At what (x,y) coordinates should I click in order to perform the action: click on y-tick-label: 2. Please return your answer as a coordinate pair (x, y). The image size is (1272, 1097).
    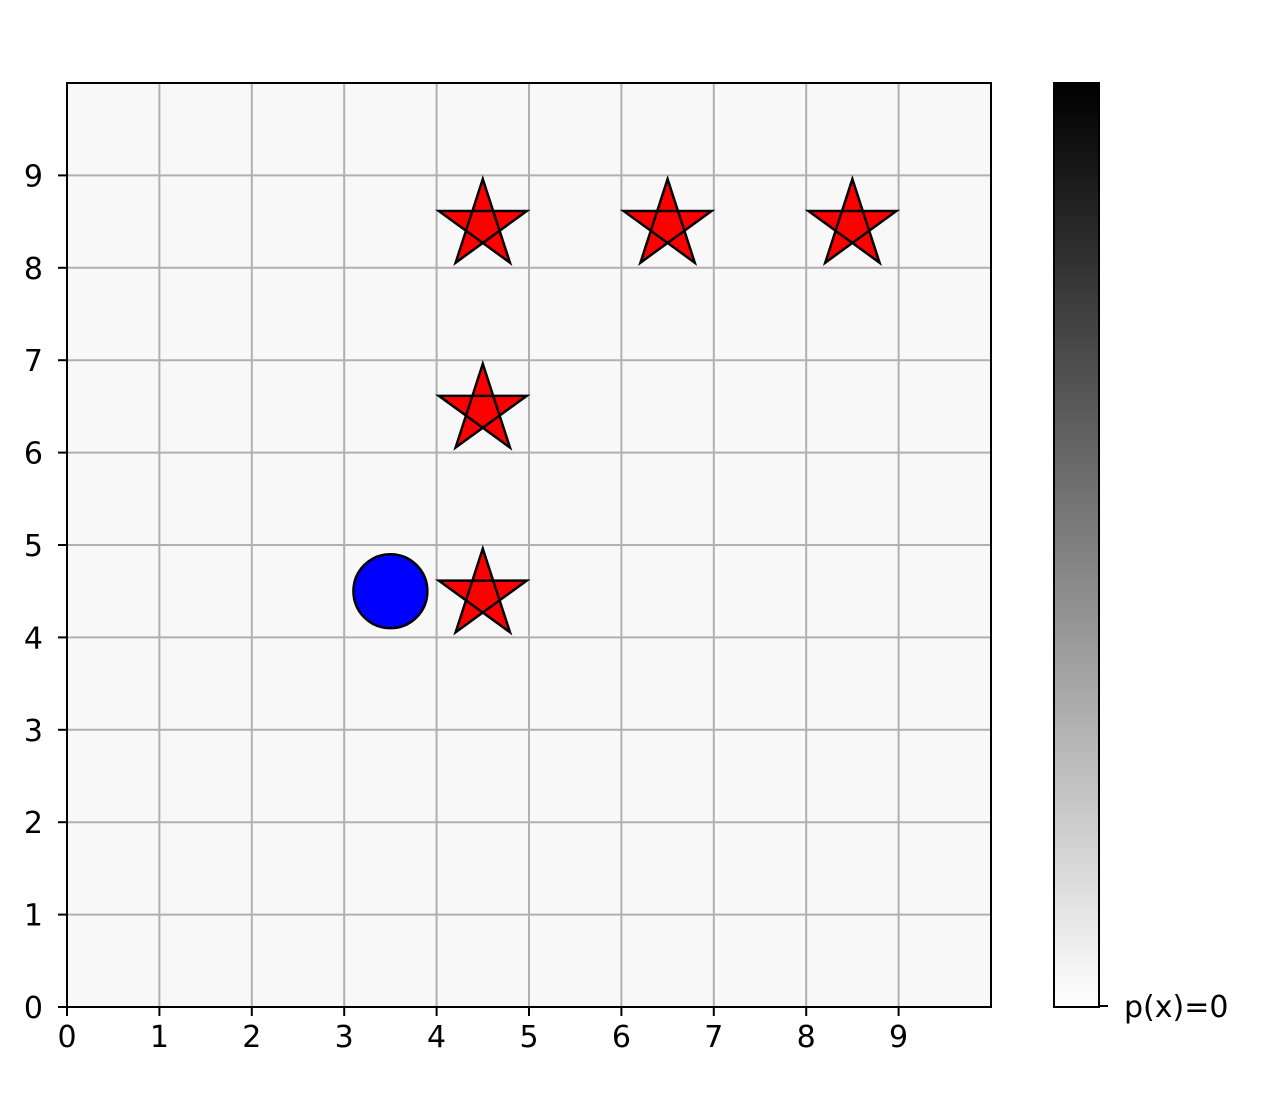
    Looking at the image, I should click on (33, 823).